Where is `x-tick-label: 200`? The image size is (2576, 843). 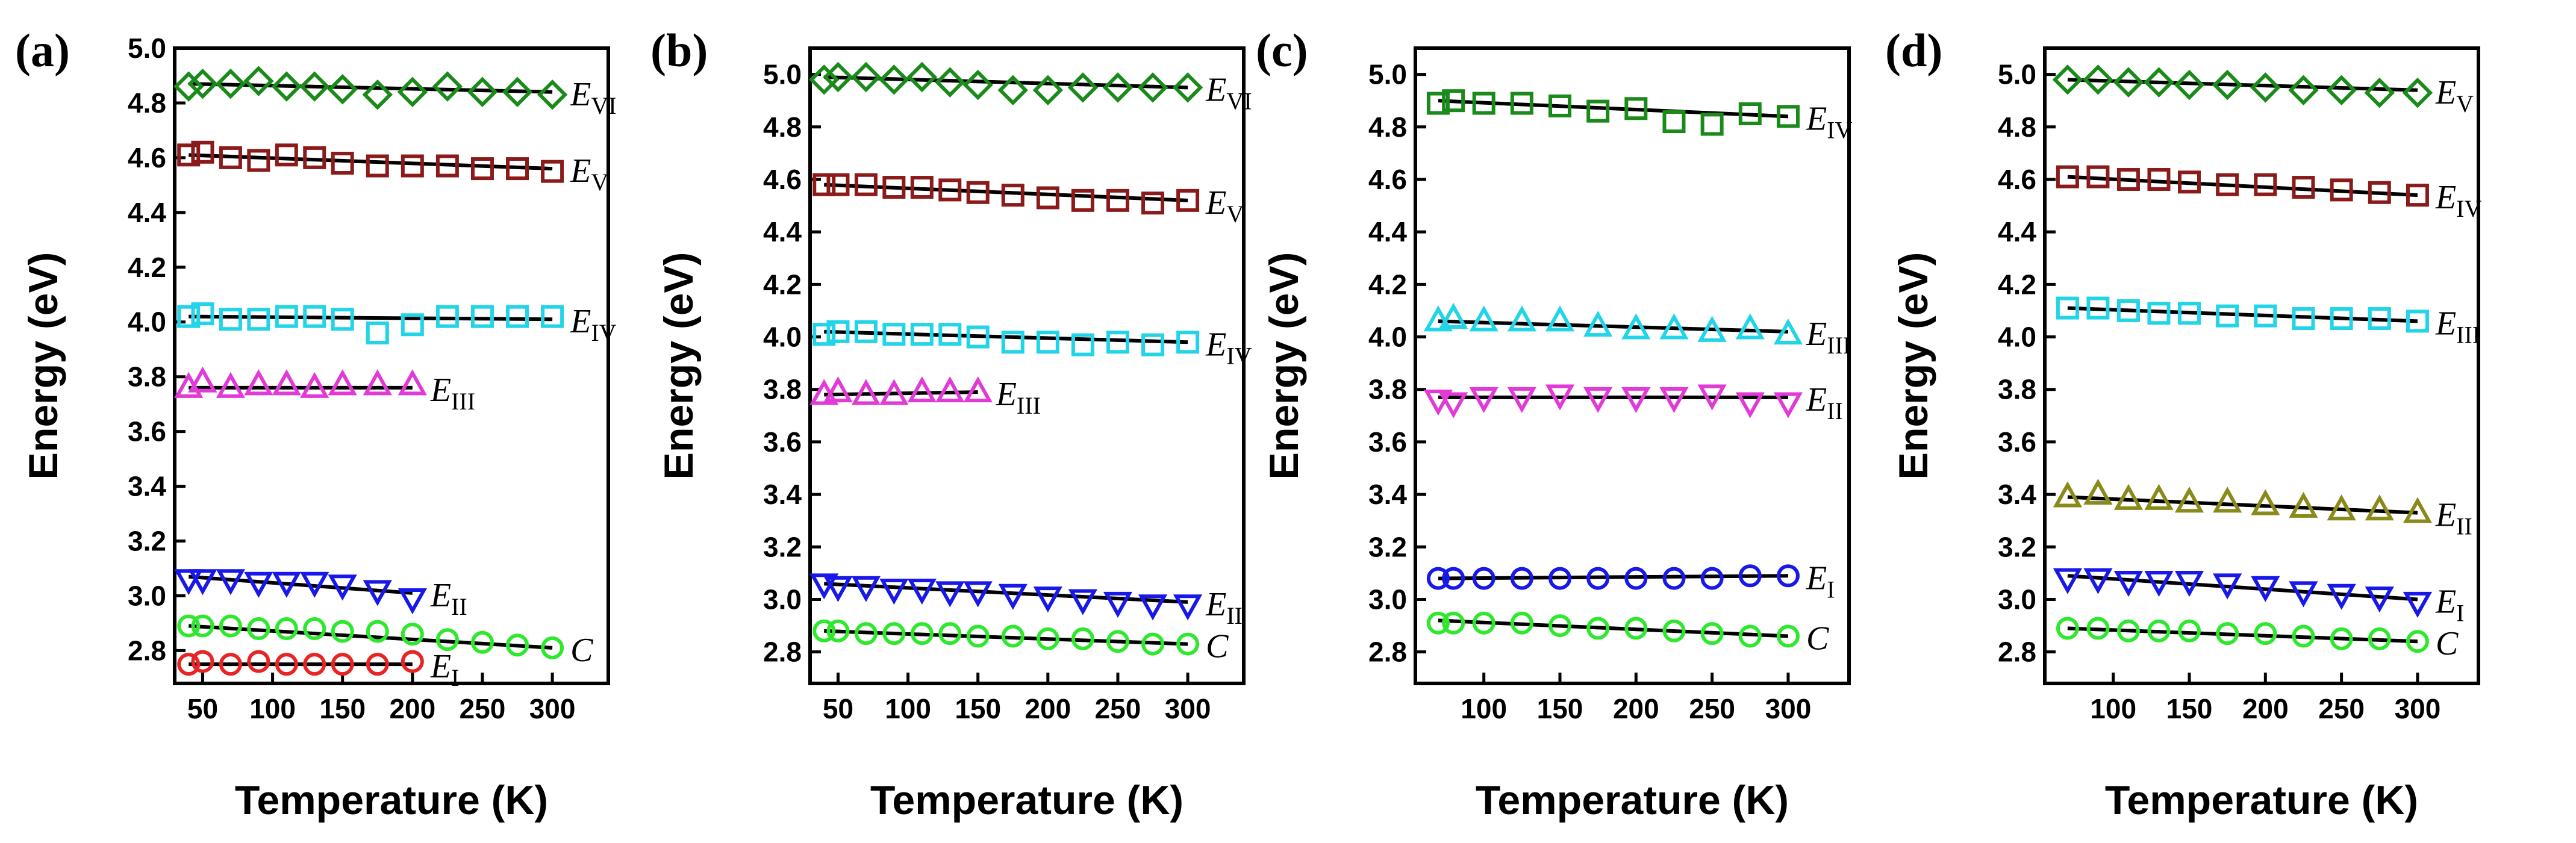 x-tick-label: 200 is located at coordinates (412, 708).